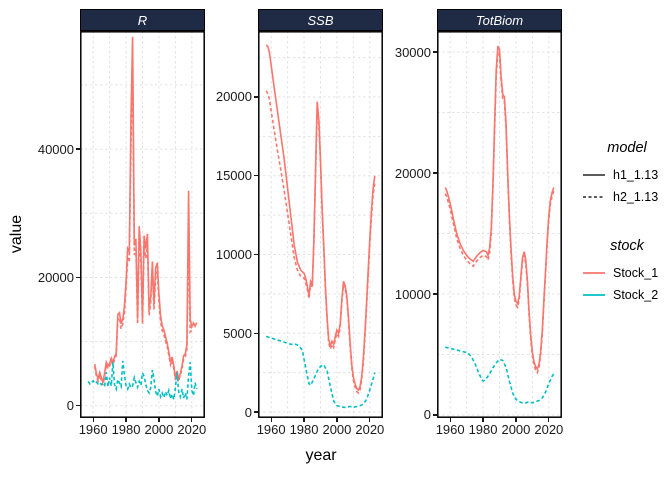 This screenshot has height=480, width=672. Describe the element at coordinates (320, 20) in the screenshot. I see `facet-strip-ssb: SSB` at that location.